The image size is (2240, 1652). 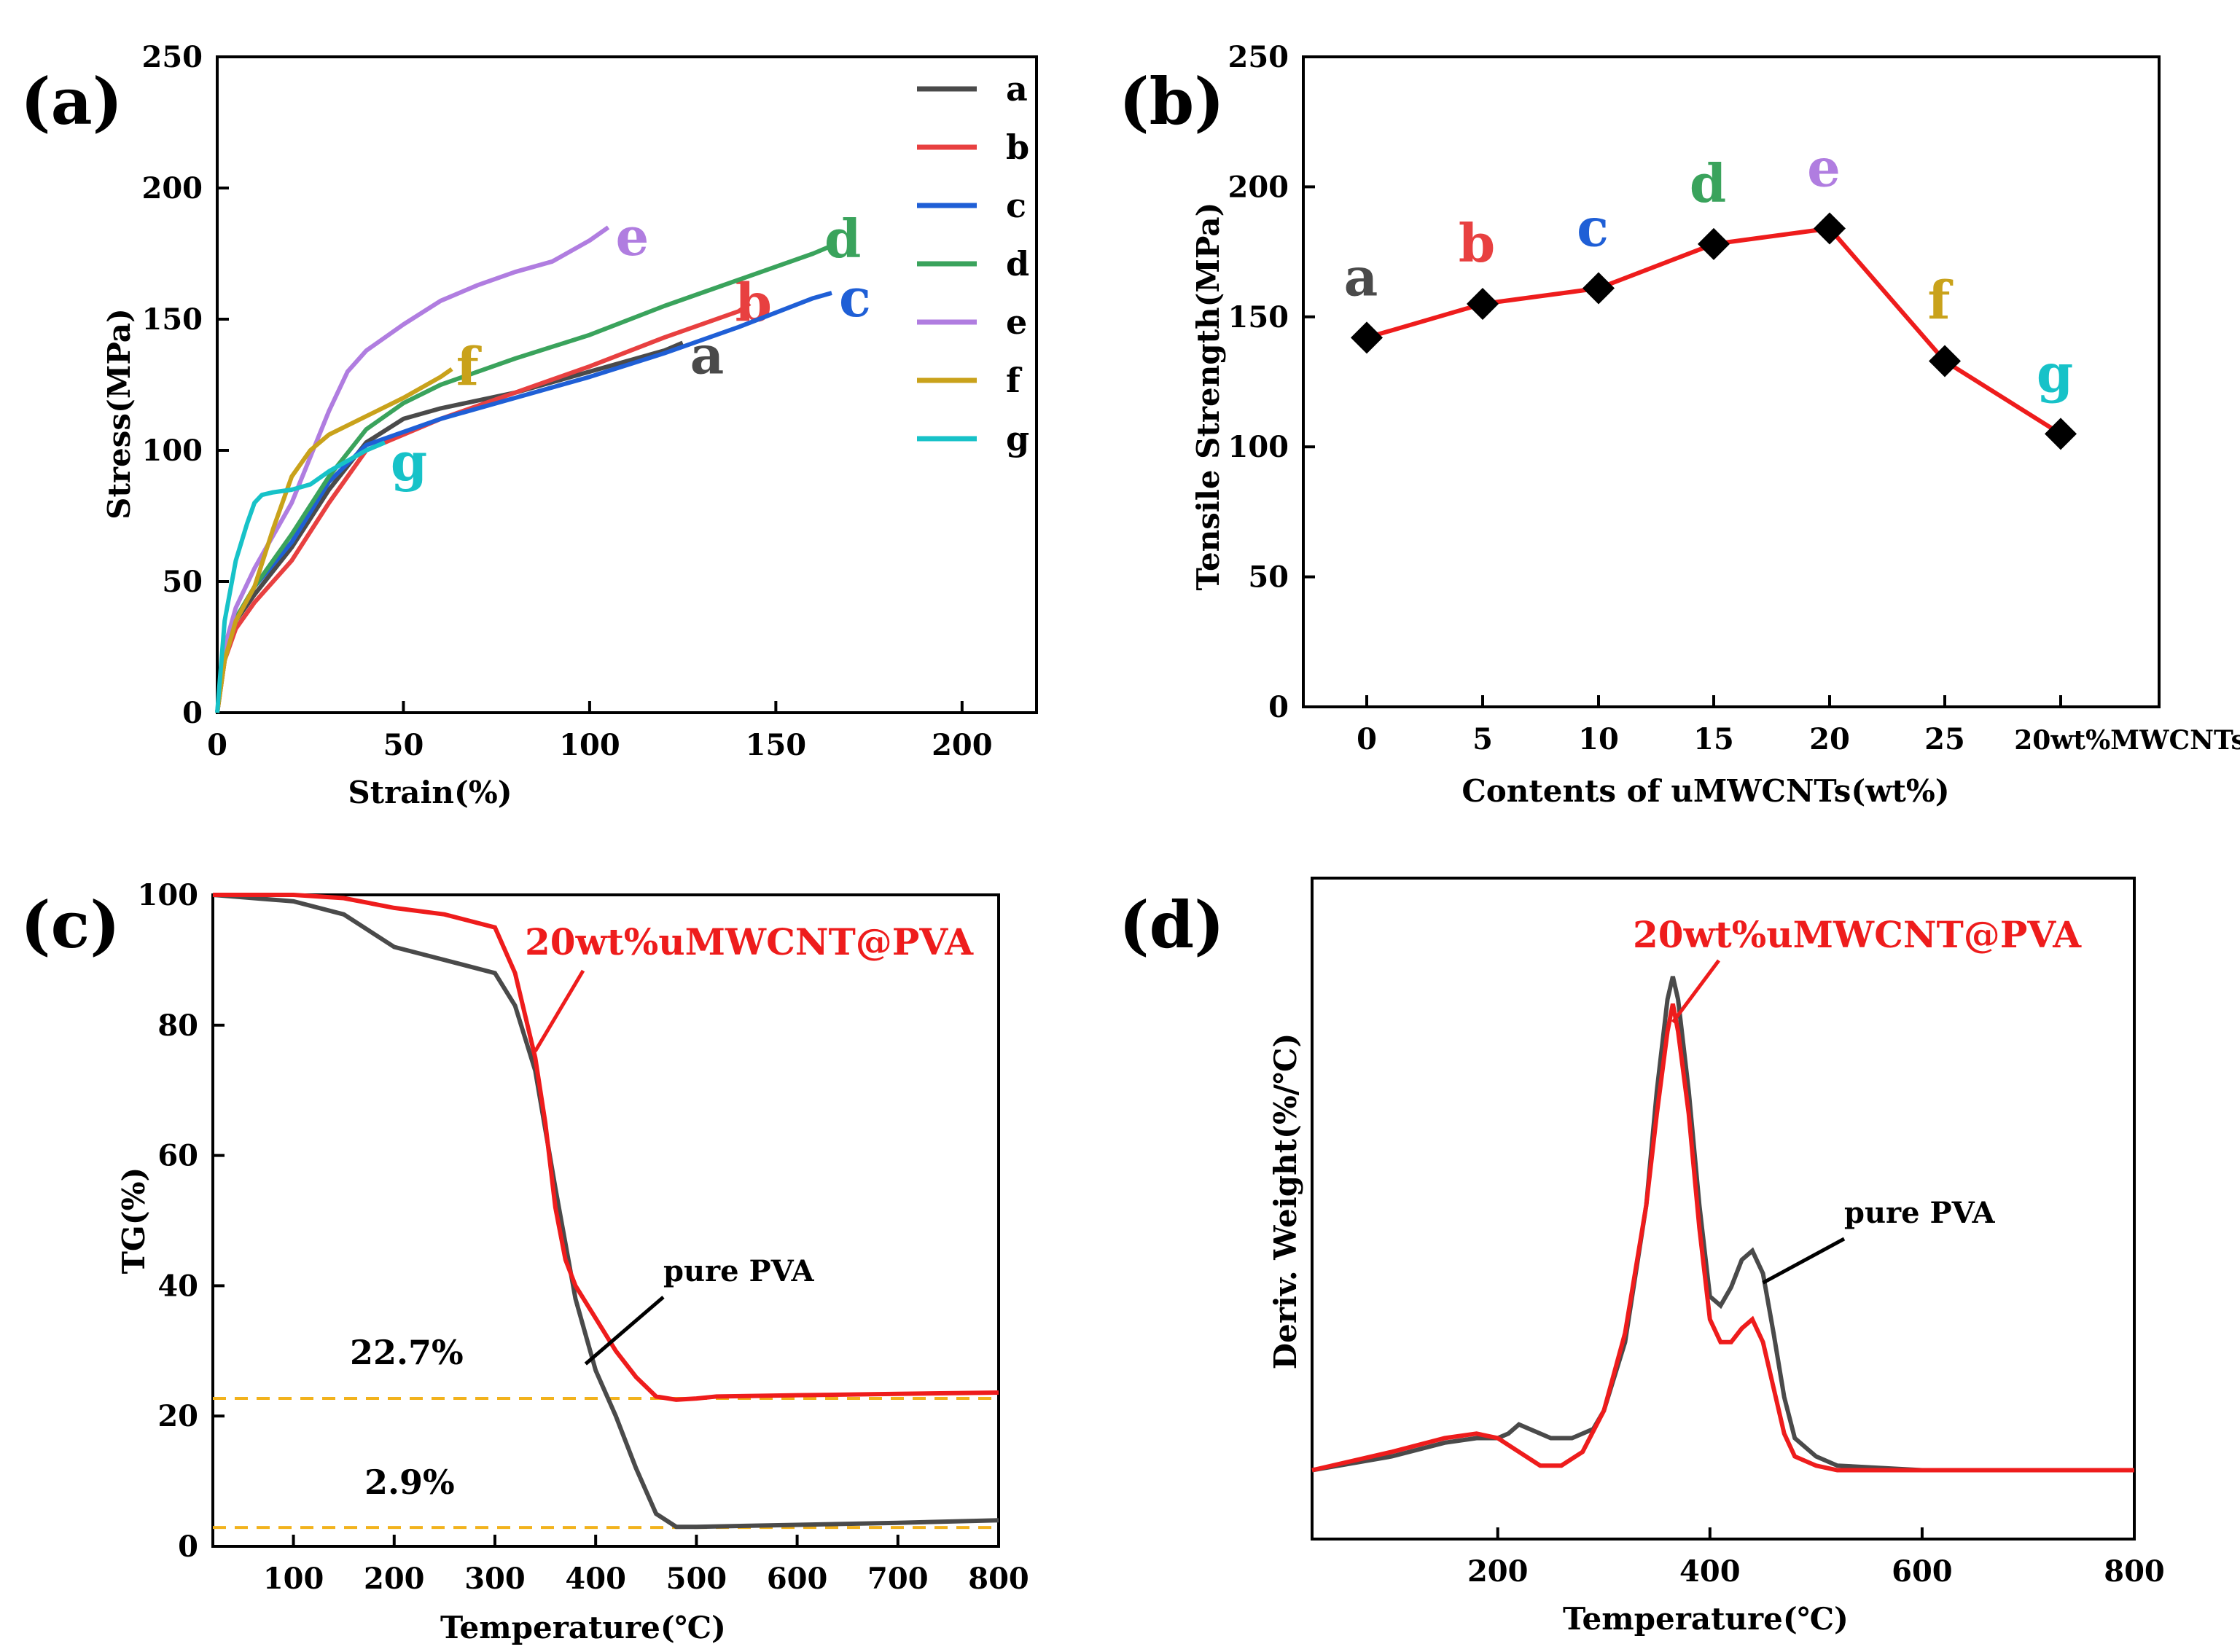 I want to click on panel-b-xtick-label: 10, so click(x=1598, y=739).